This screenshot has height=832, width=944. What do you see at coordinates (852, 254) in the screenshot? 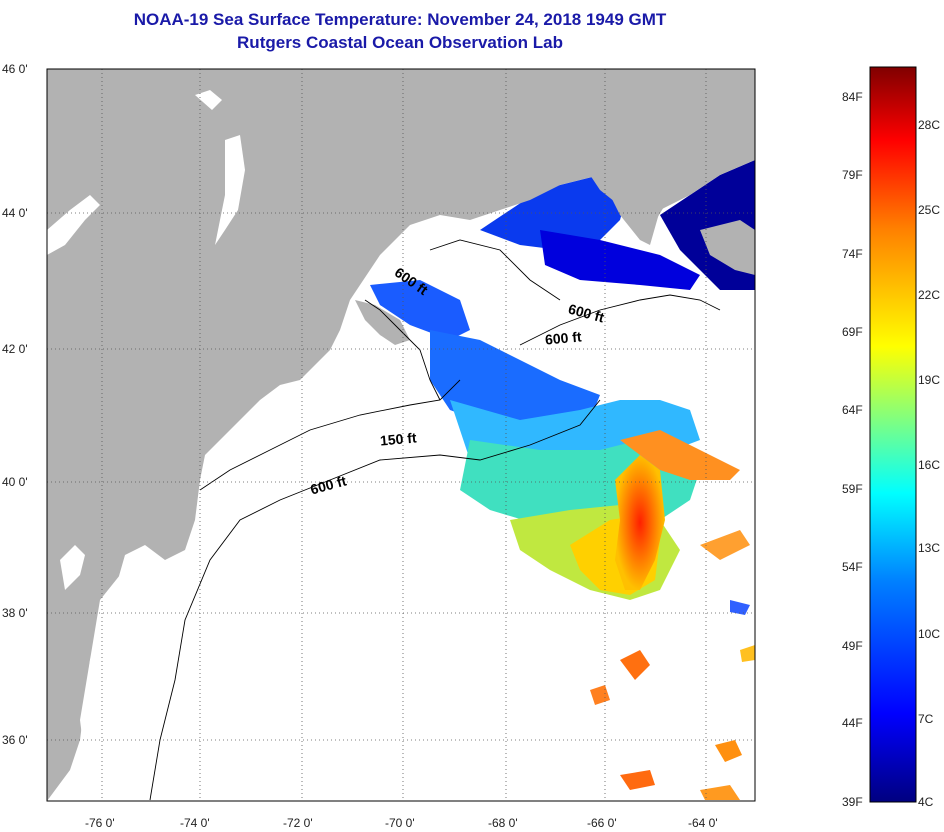
I see `colorbar-f-label: 74F` at bounding box center [852, 254].